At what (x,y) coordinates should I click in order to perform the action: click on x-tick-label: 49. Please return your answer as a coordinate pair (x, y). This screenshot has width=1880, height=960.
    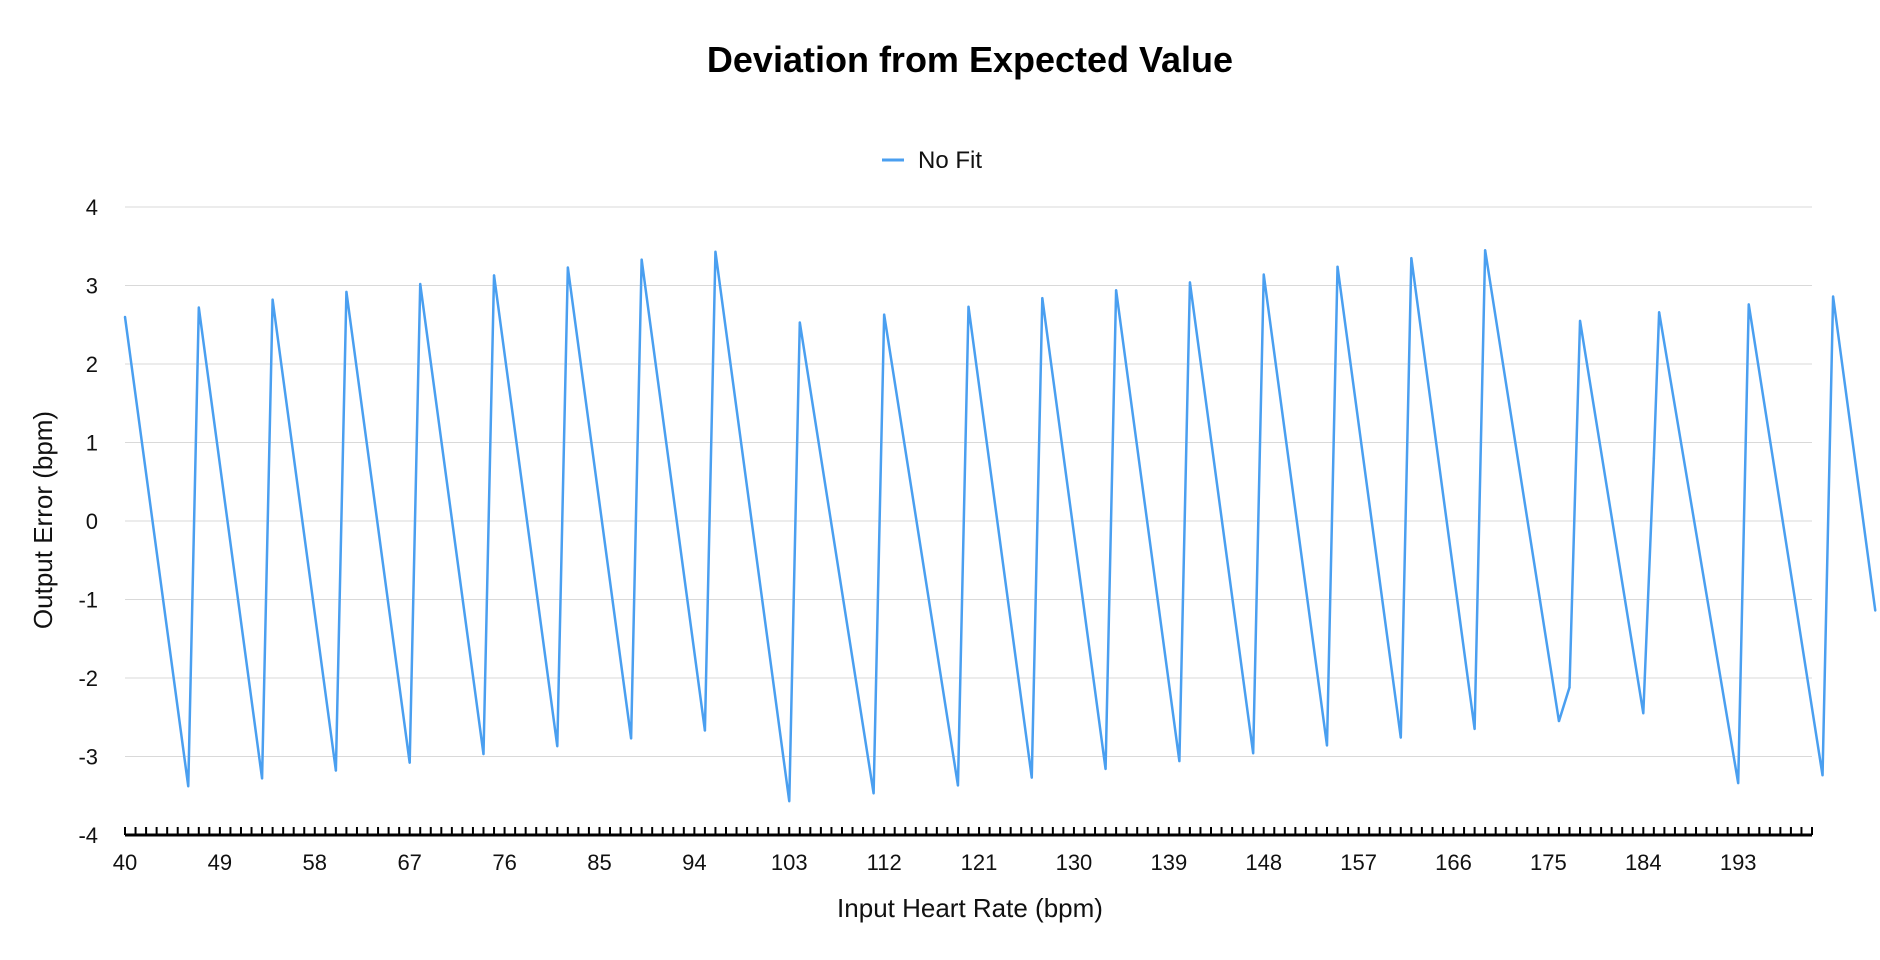
    Looking at the image, I should click on (220, 862).